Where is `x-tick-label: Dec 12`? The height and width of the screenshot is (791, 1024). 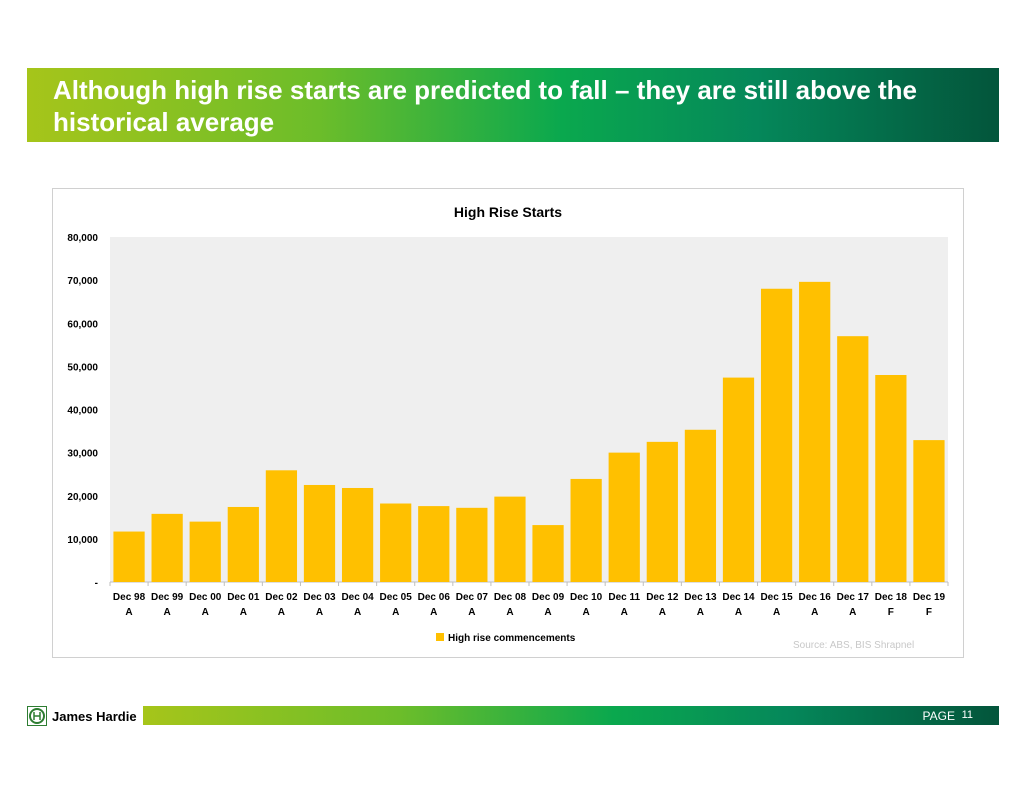
x-tick-label: Dec 12 is located at coordinates (662, 597).